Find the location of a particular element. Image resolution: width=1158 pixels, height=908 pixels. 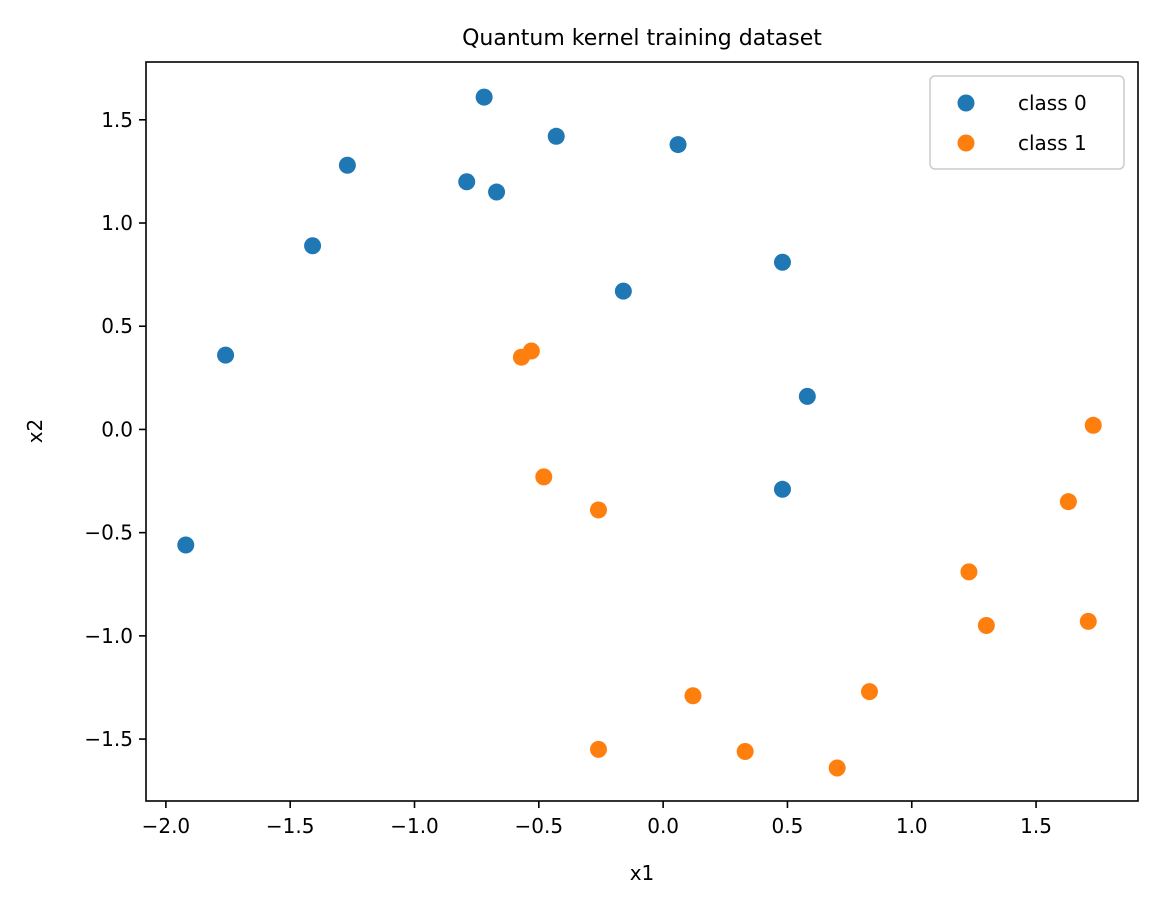

y-tick-label-1: 1.0 is located at coordinates (117, 223).